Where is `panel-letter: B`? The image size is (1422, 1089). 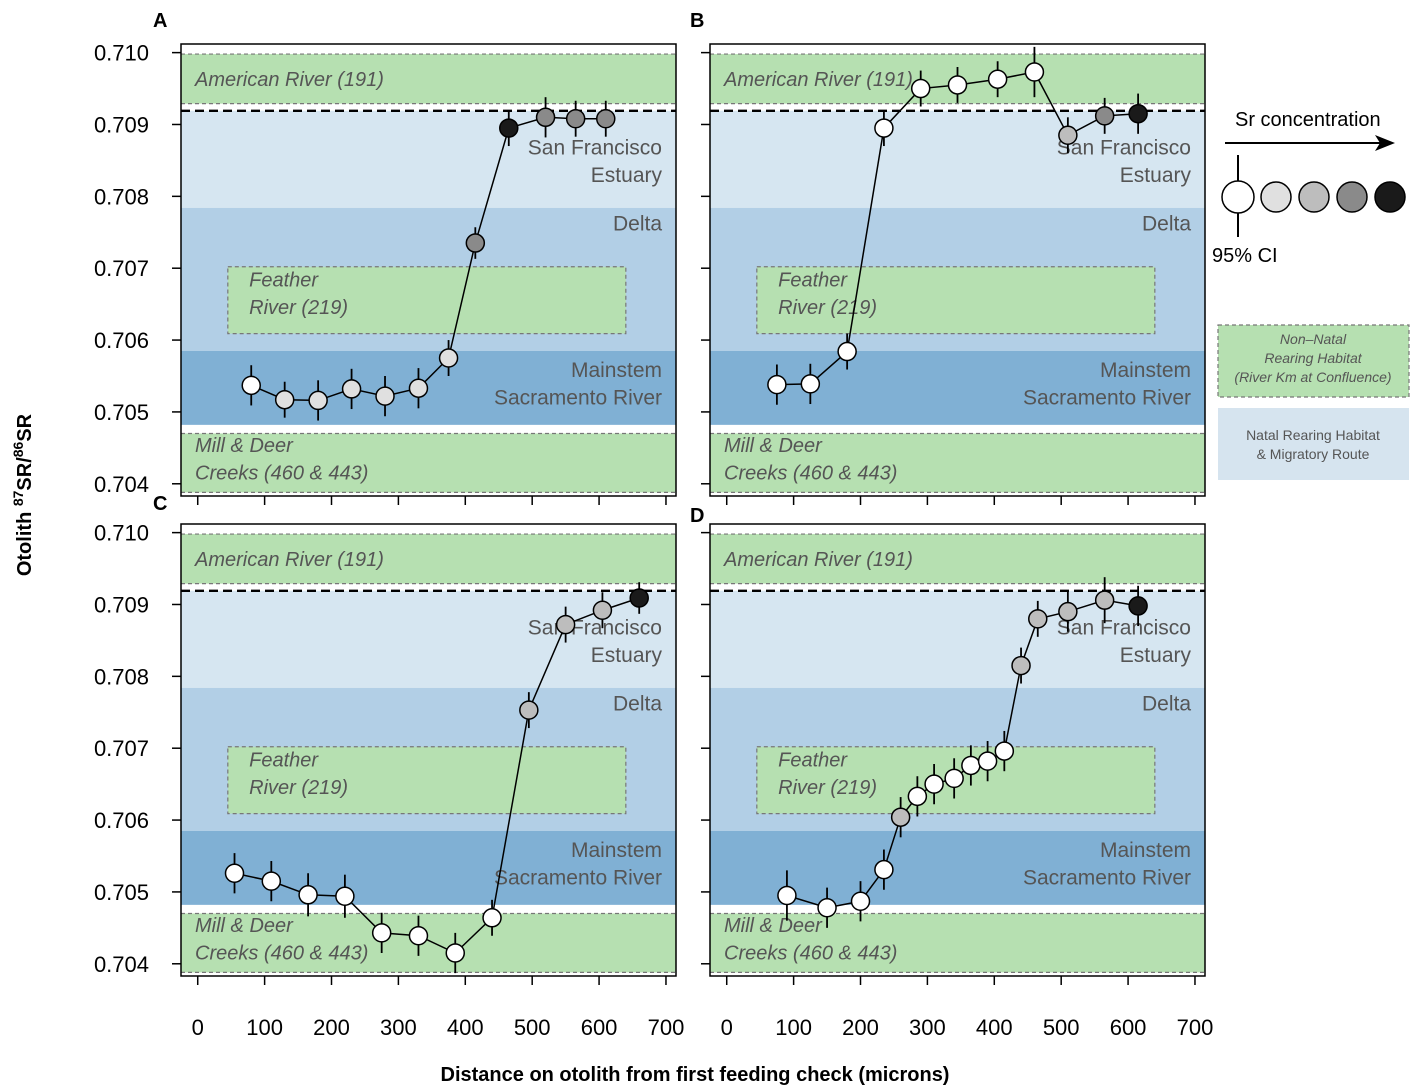 panel-letter: B is located at coordinates (697, 21).